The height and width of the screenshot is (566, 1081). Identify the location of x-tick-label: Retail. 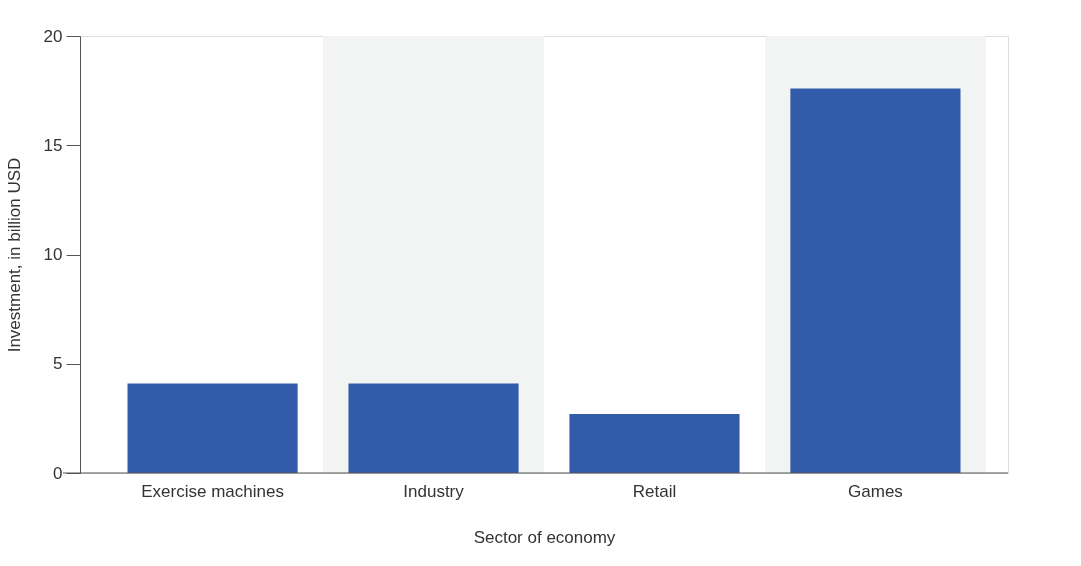
(654, 491).